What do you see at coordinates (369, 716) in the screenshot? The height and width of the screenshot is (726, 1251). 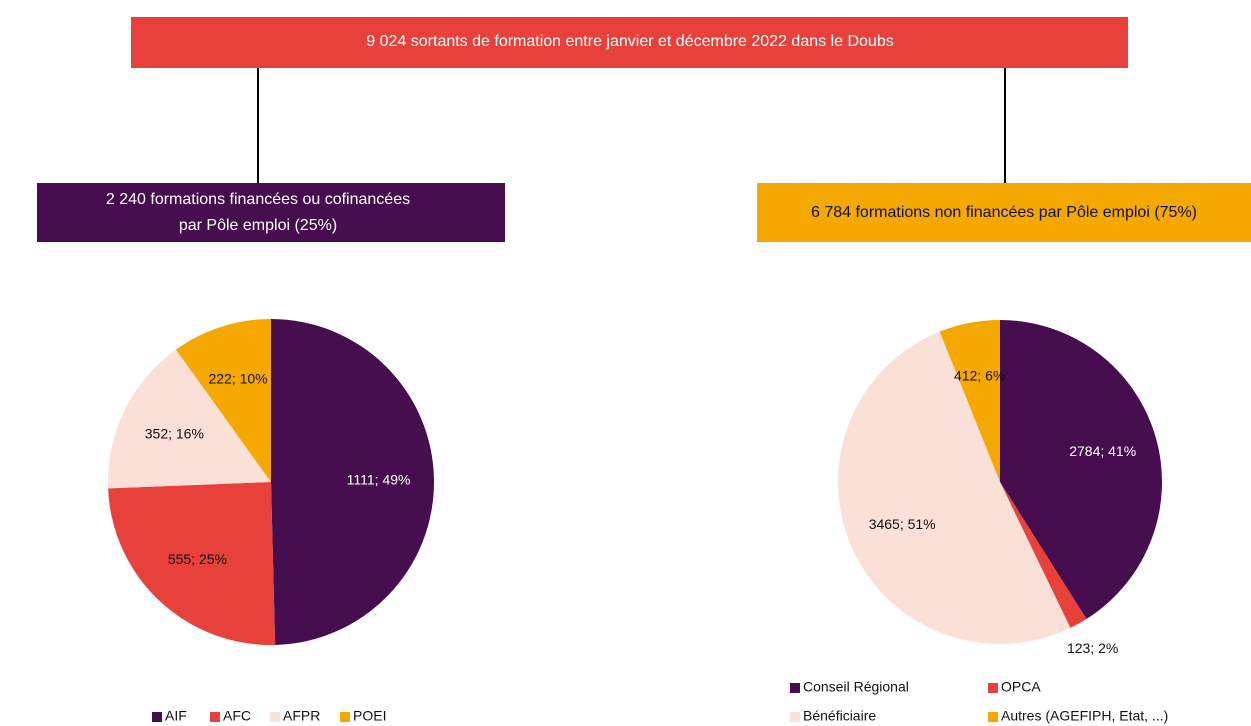 I see `legend-label: POEI` at bounding box center [369, 716].